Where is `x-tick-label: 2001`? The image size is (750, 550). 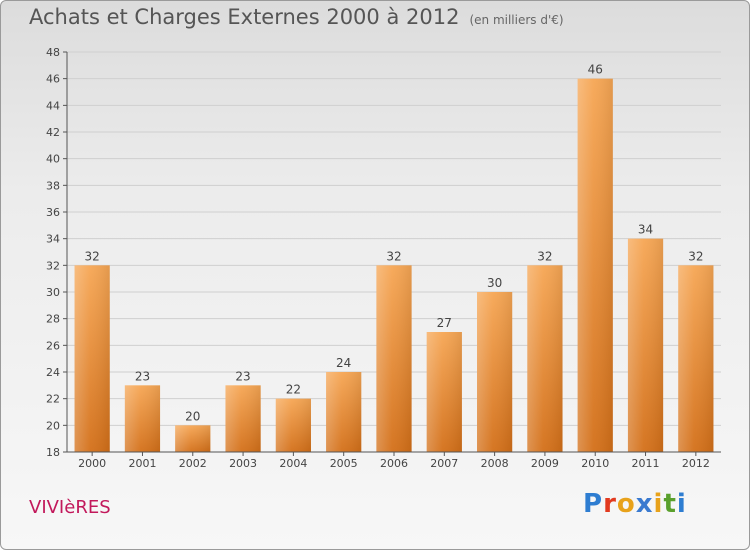 x-tick-label: 2001 is located at coordinates (142, 463).